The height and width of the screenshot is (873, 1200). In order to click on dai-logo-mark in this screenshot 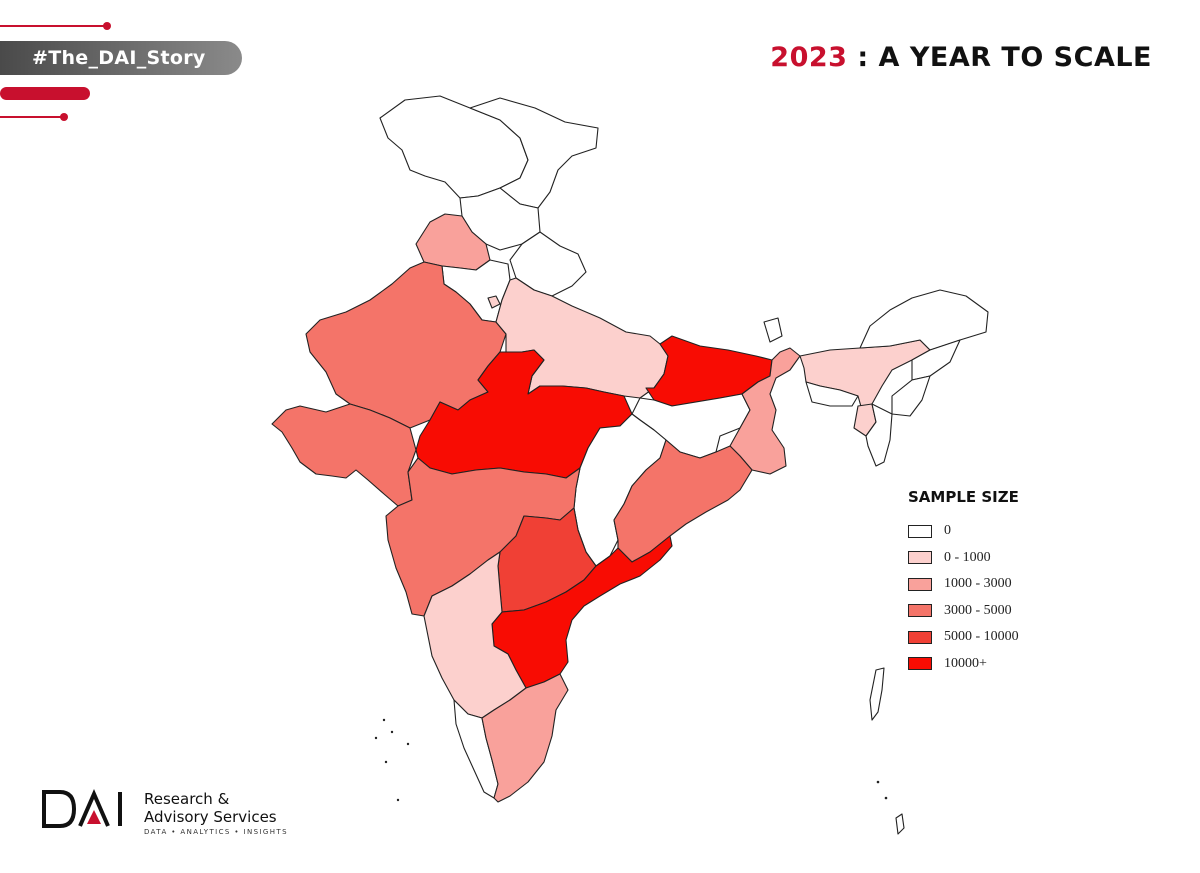, I will do `click(82, 808)`.